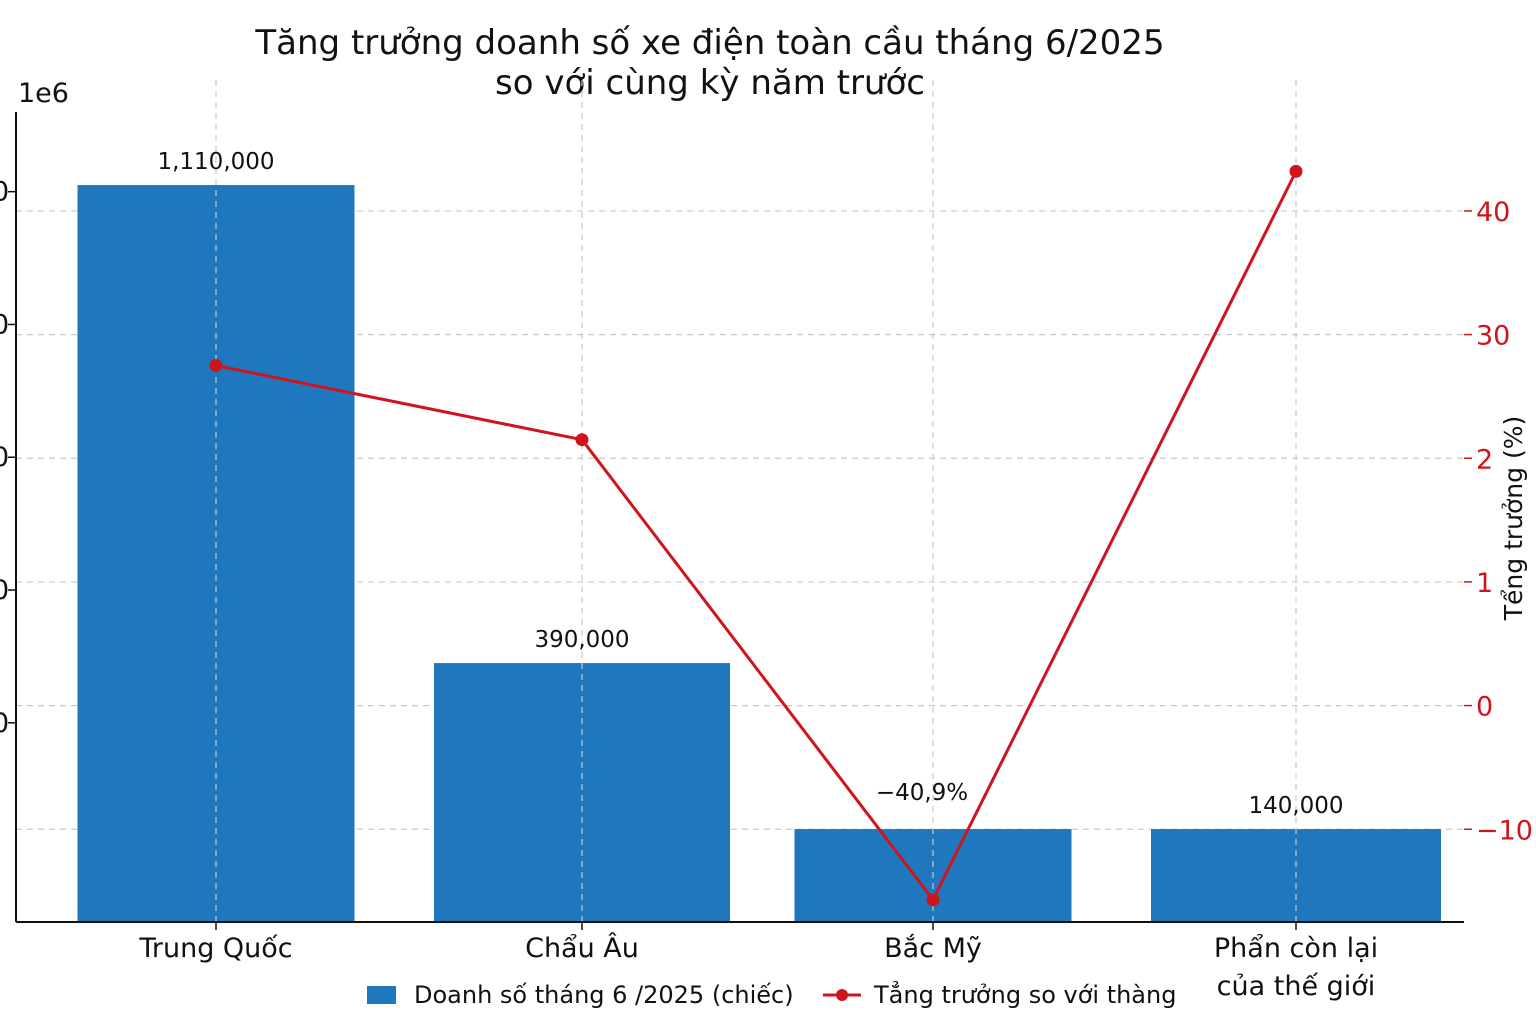  I want to click on left-axis-tick-label-2: 0, so click(4, 457).